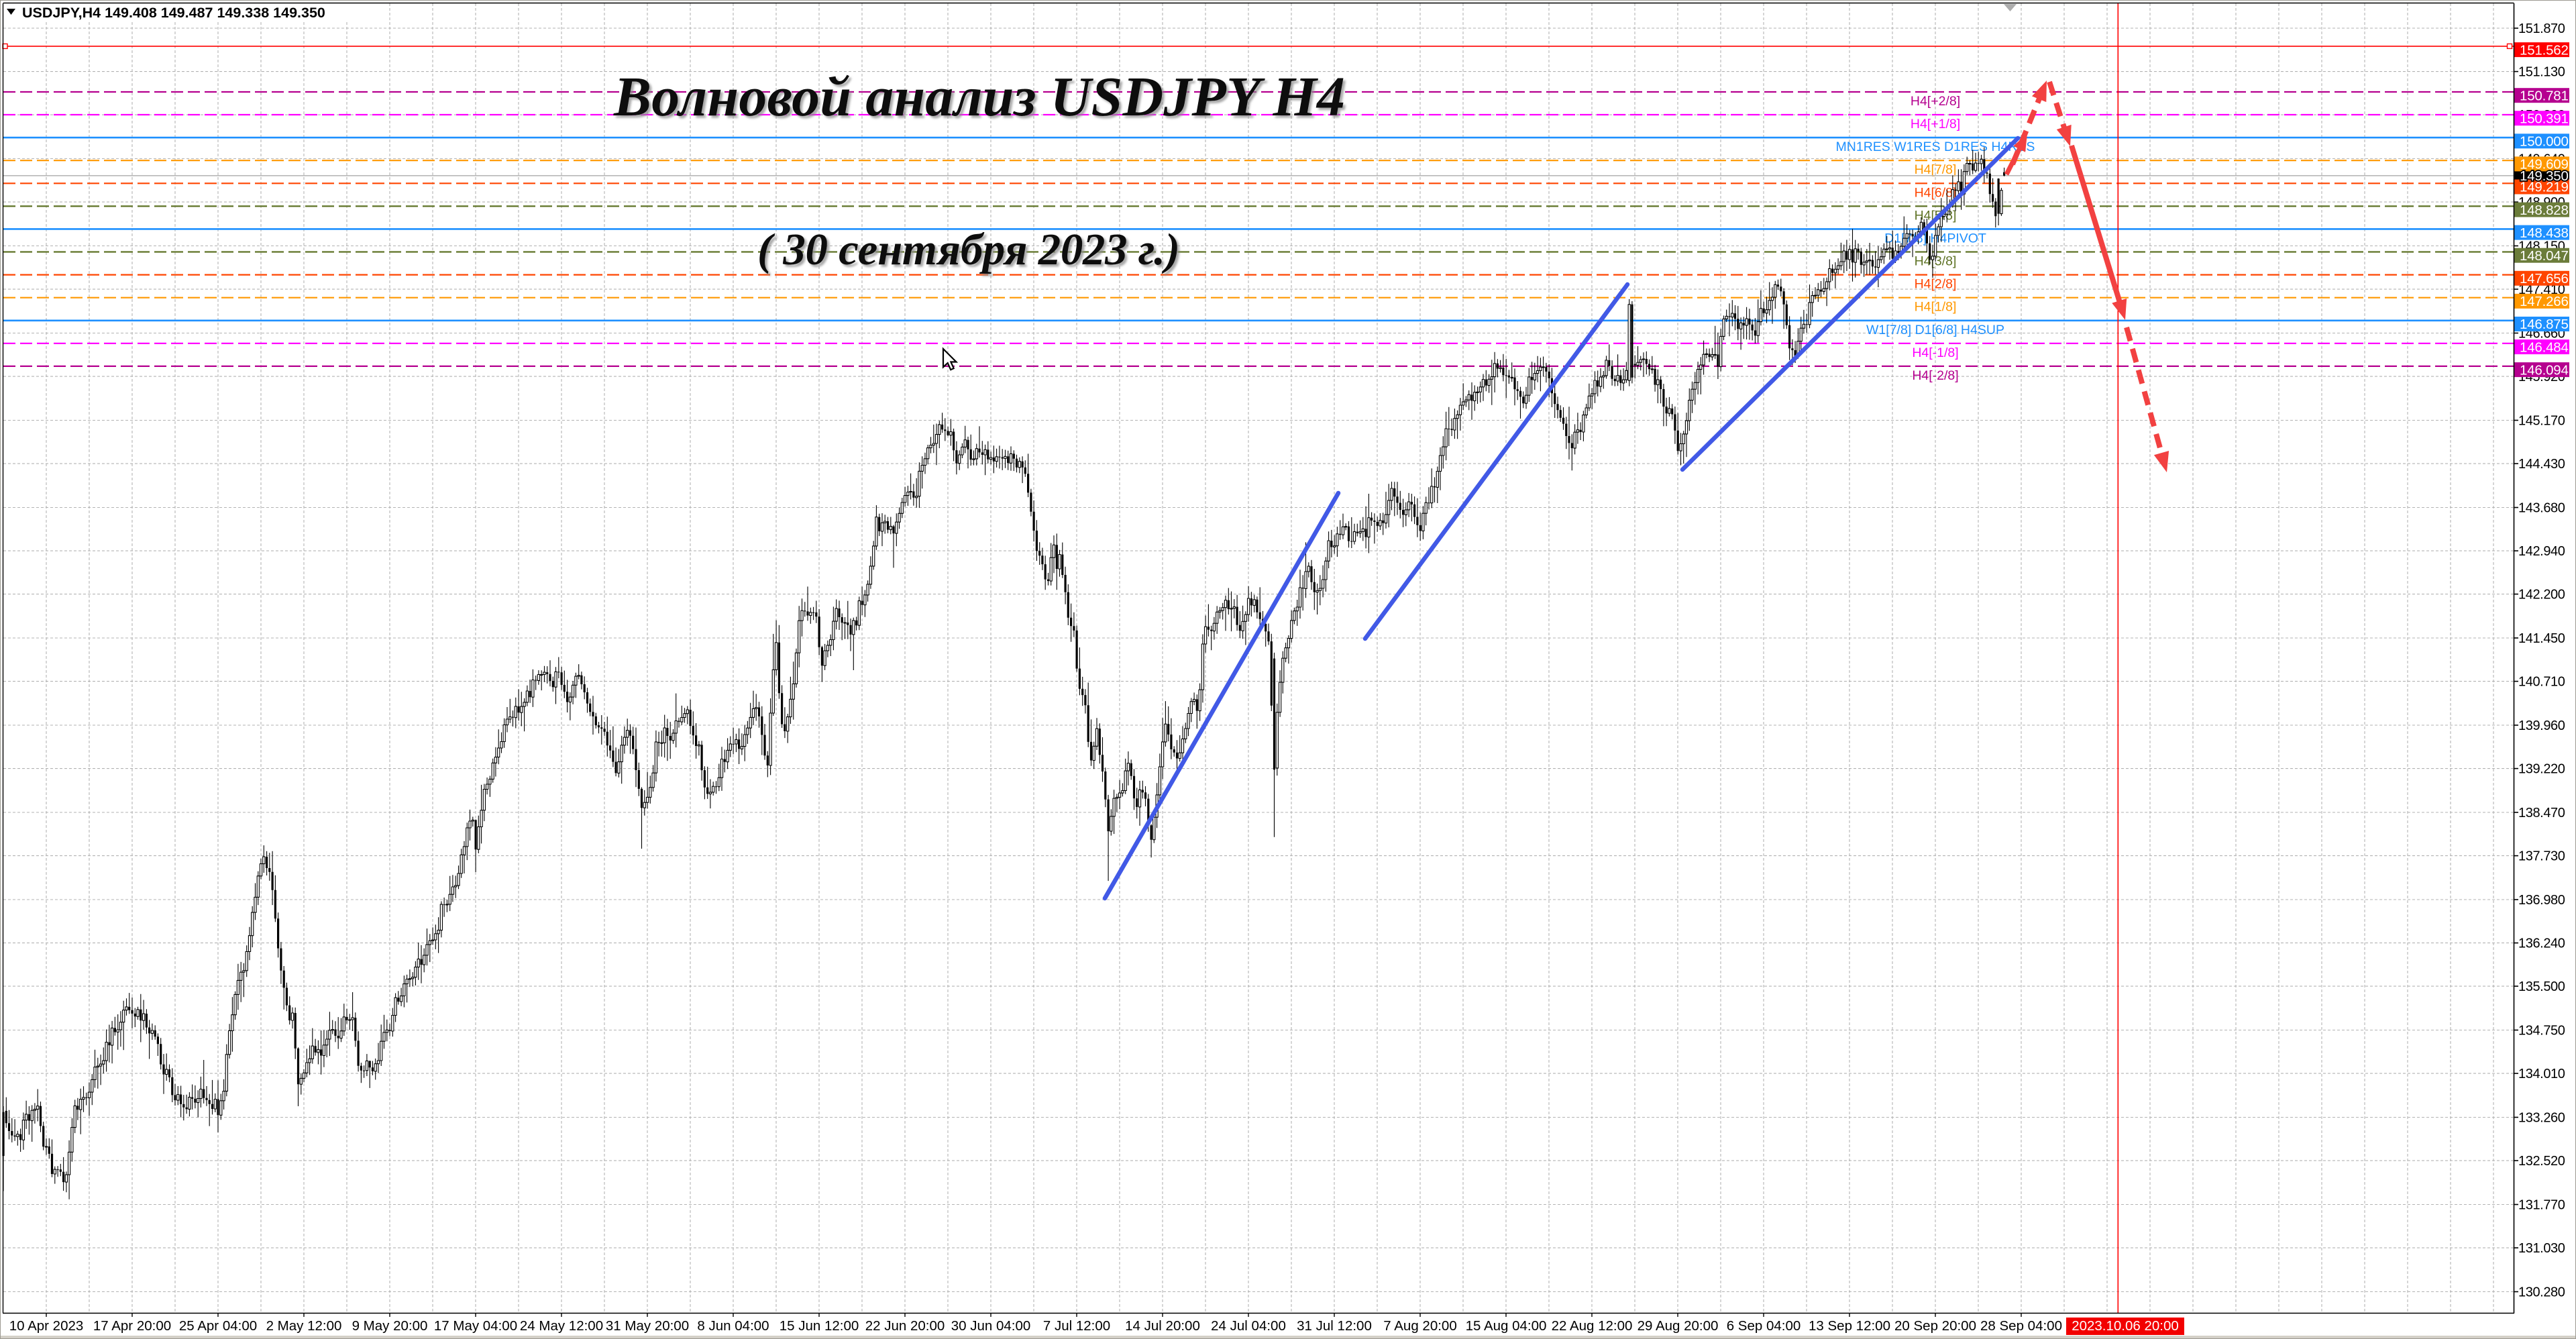 The image size is (2576, 1339). Describe the element at coordinates (2544, 370) in the screenshot. I see `svg-text: 146.094` at that location.